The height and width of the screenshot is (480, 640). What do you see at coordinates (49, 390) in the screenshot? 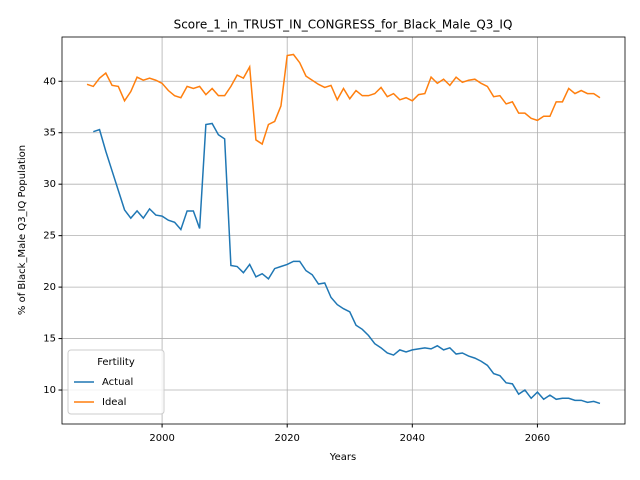
I see `y-tick-label: 10` at bounding box center [49, 390].